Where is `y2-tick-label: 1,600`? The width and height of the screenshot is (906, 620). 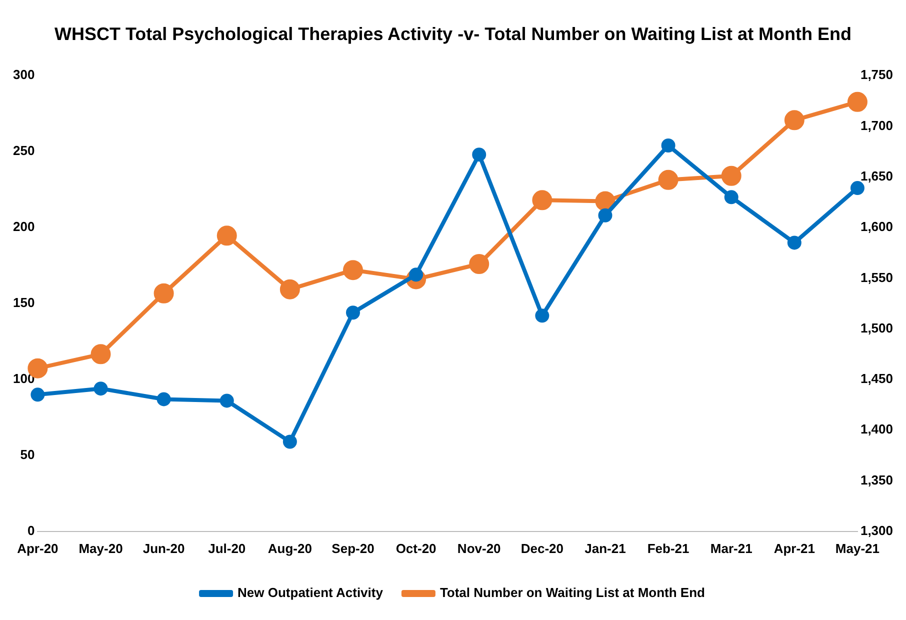
y2-tick-label: 1,600 is located at coordinates (877, 226).